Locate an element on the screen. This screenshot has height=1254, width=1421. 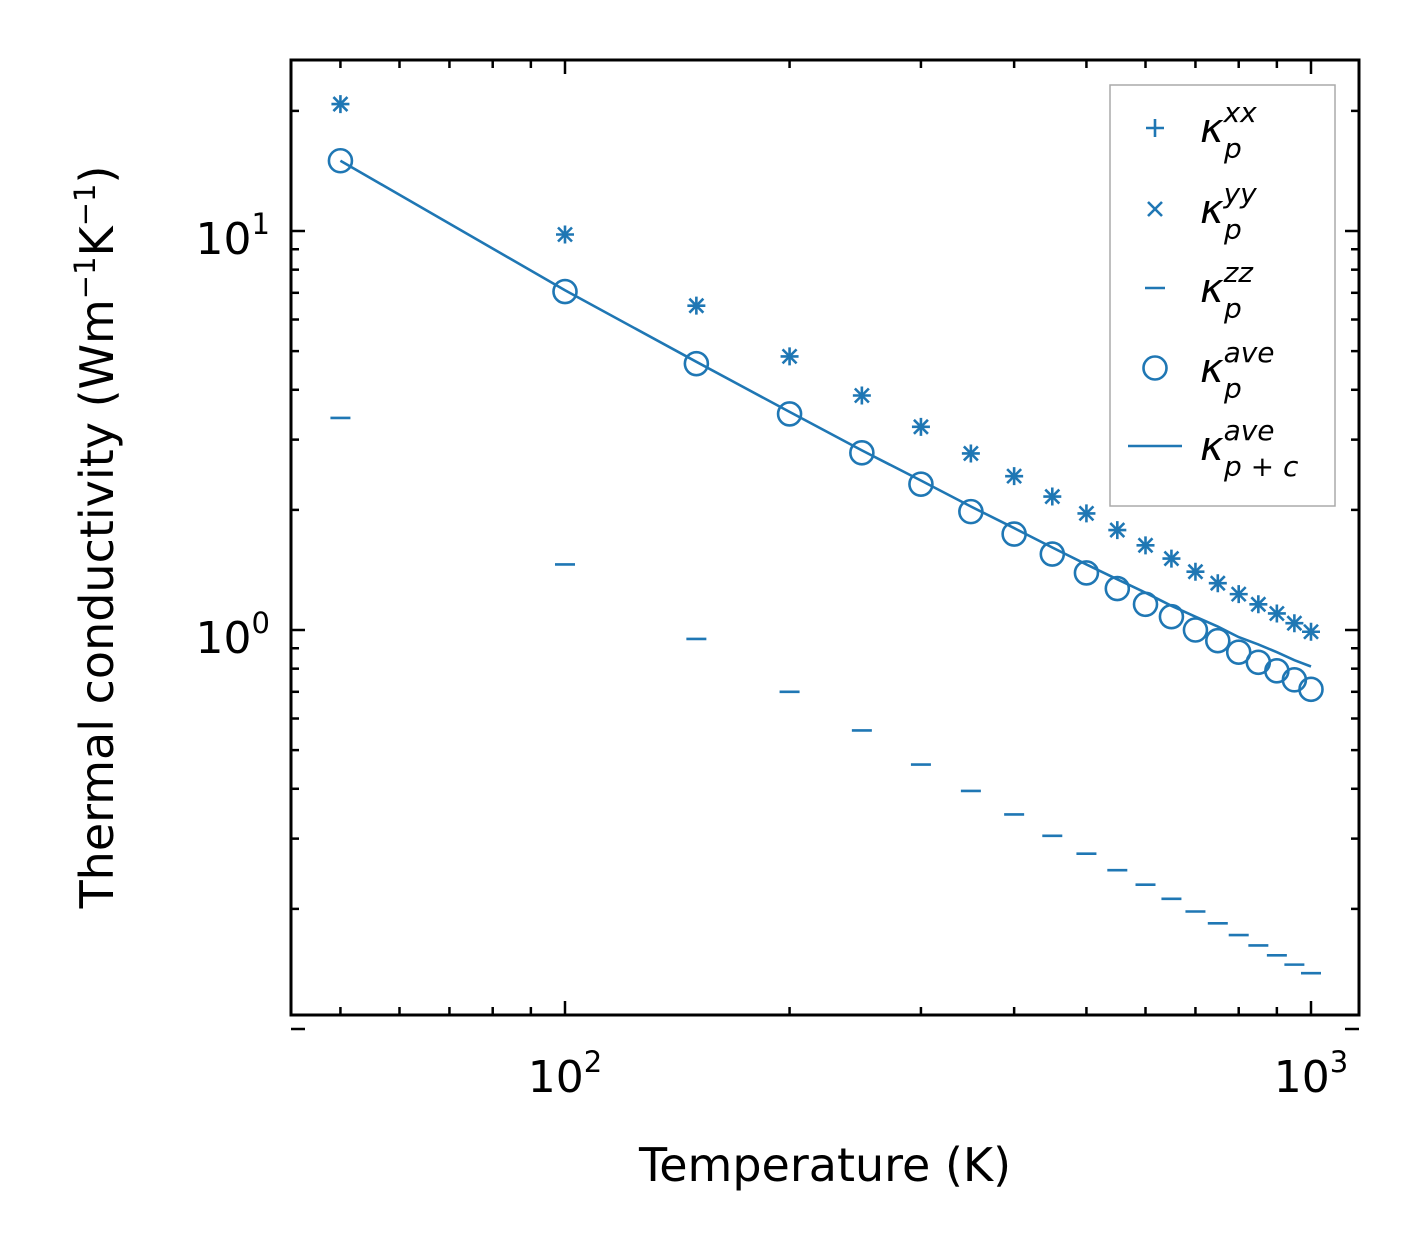
legend-label-kpc-ave: κave p + c is located at coordinates (1249, 448).